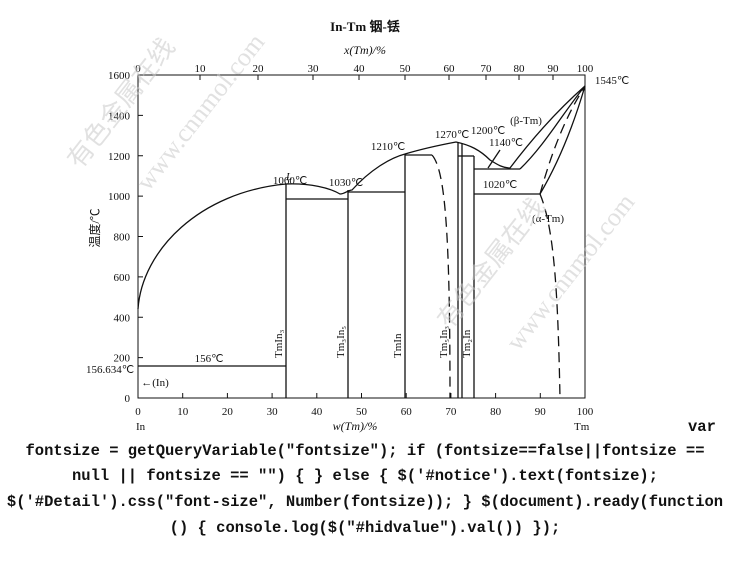 The width and height of the screenshot is (730, 583). What do you see at coordinates (209, 359) in the screenshot?
I see `annotation: 156℃` at bounding box center [209, 359].